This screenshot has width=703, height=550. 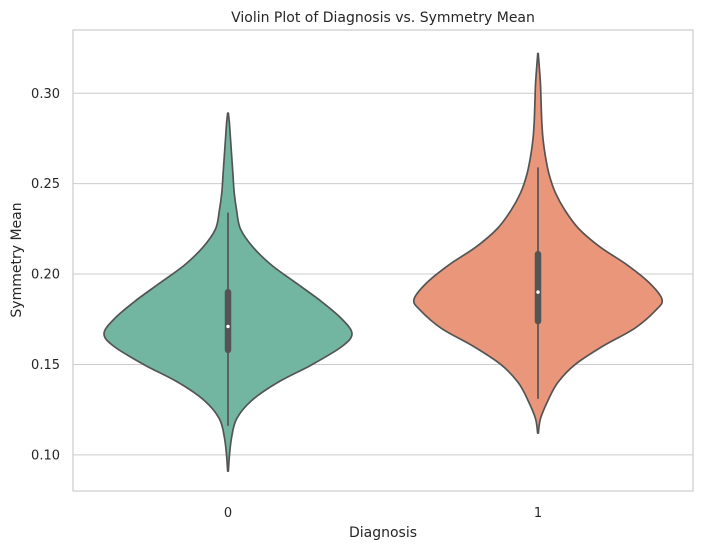 What do you see at coordinates (17, 259) in the screenshot?
I see `y-axis-label: Symmetry Mean` at bounding box center [17, 259].